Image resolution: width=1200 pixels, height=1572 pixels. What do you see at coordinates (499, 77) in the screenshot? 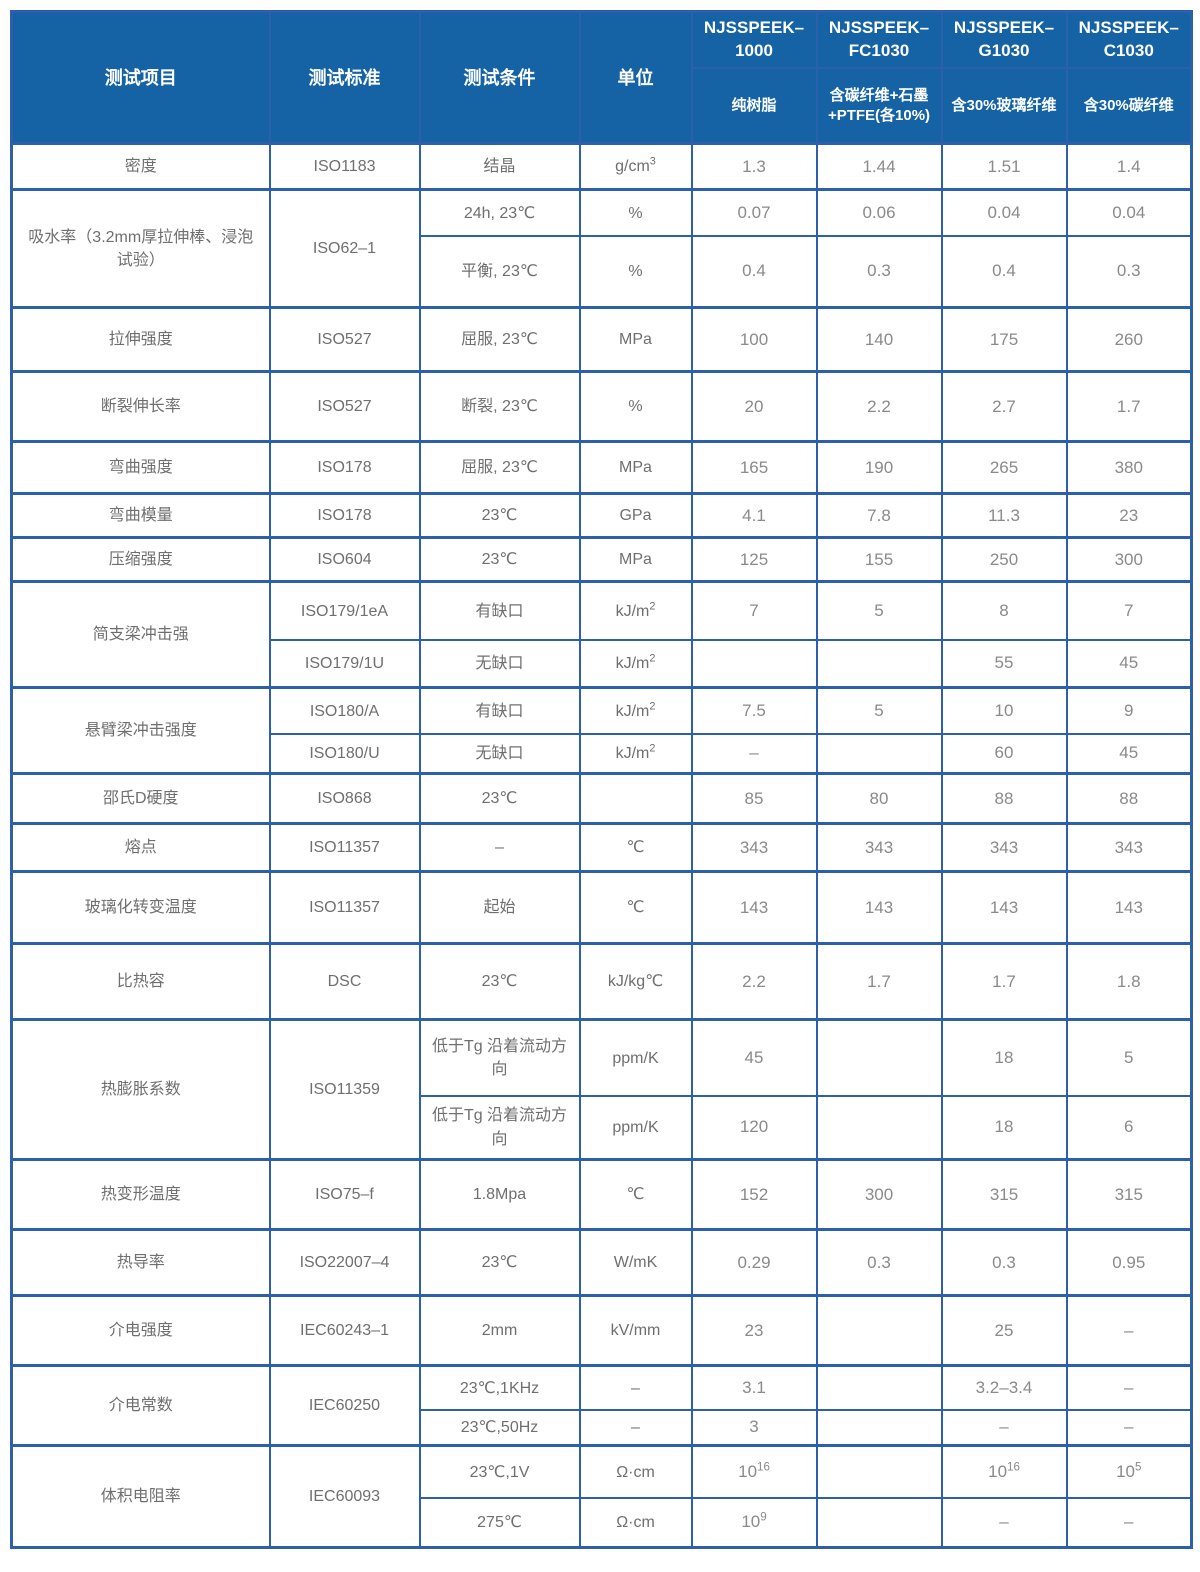
I see `column-header-test-condition: 测试条件` at bounding box center [499, 77].